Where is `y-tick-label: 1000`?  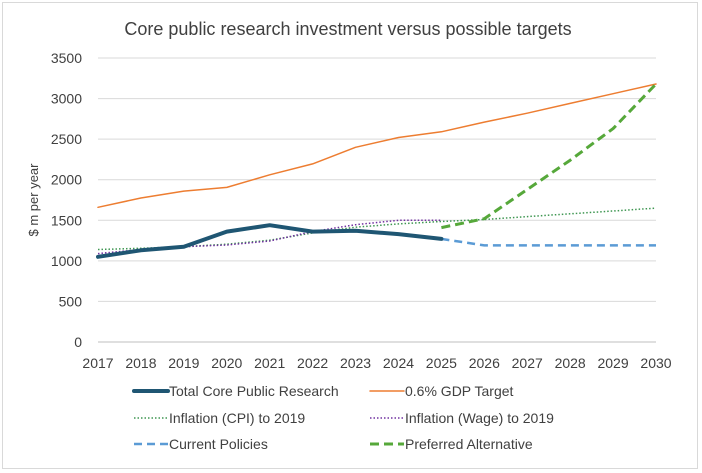 y-tick-label: 1000 is located at coordinates (66, 261).